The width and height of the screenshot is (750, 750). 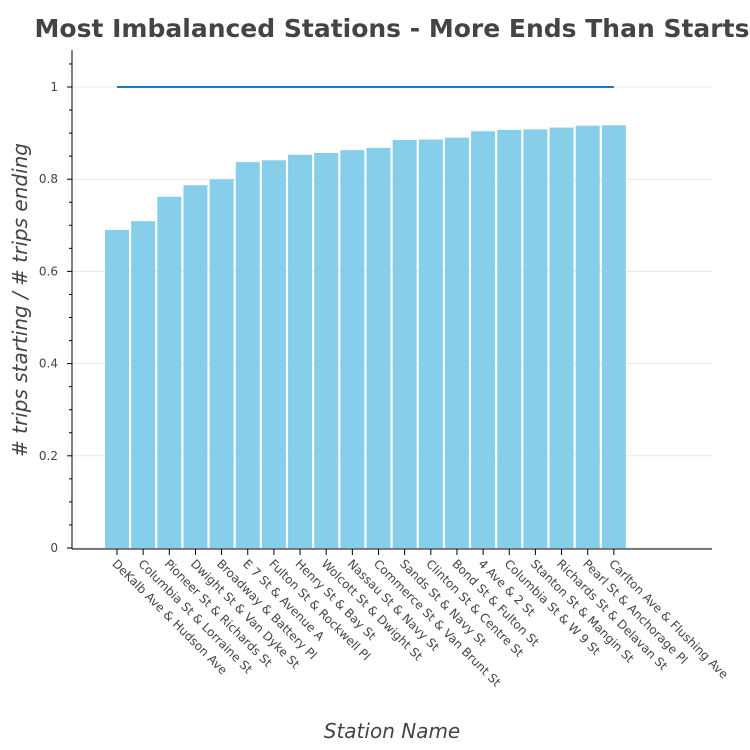 What do you see at coordinates (54, 548) in the screenshot?
I see `y-tick-label: 0` at bounding box center [54, 548].